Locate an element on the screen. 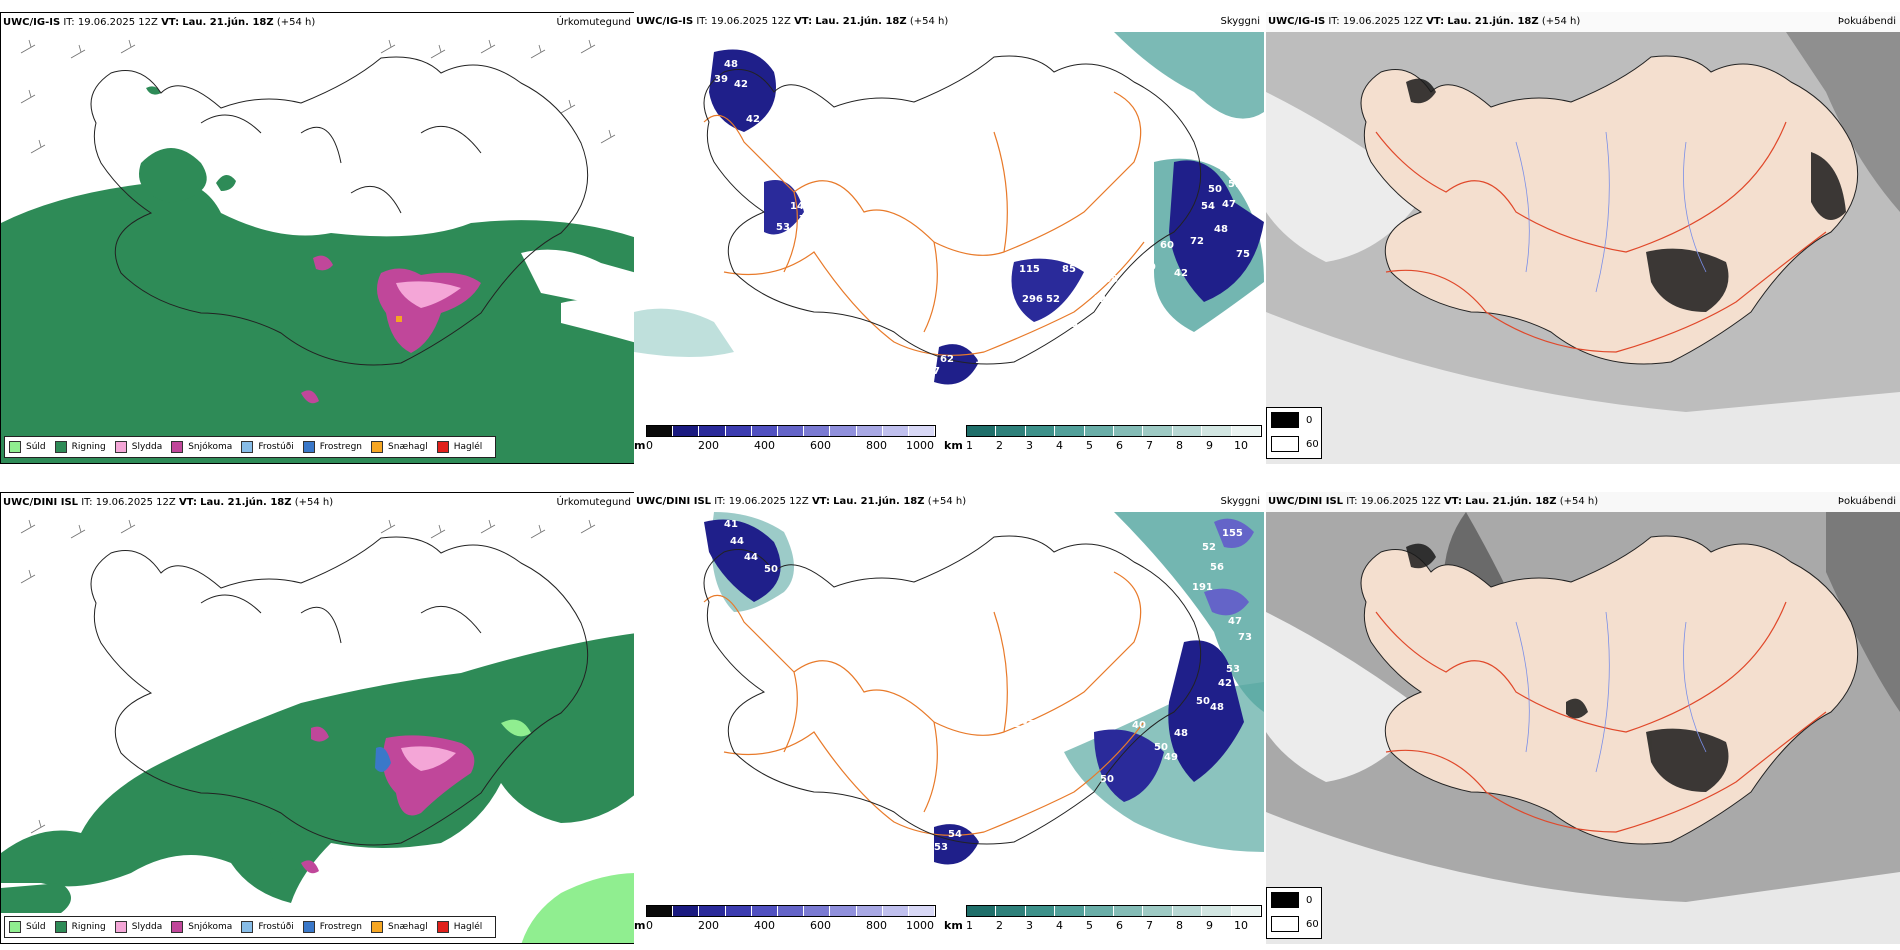 The width and height of the screenshot is (1900, 950). visibility-label: 75 is located at coordinates (1243, 254).